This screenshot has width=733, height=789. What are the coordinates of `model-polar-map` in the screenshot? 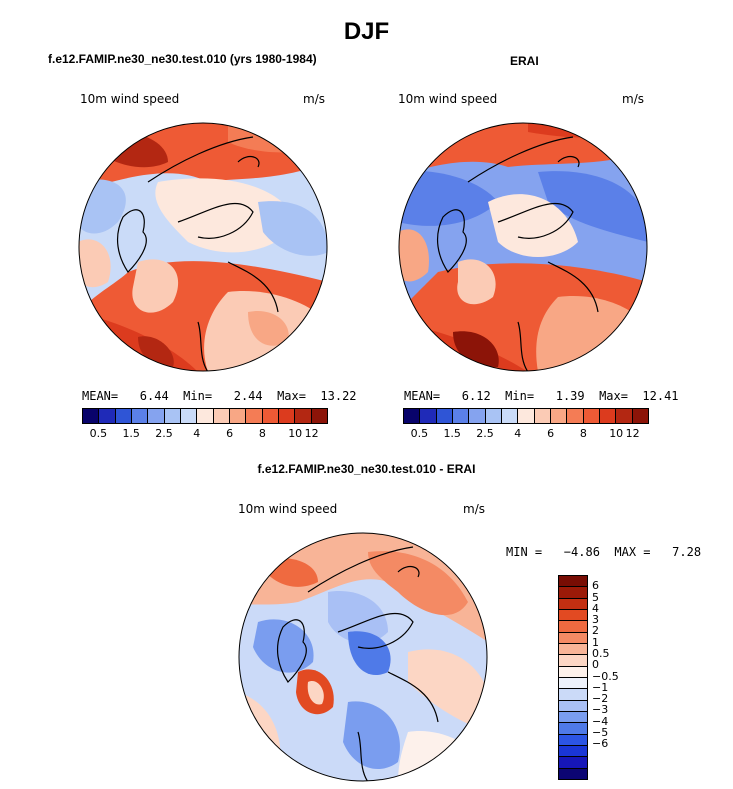 It's located at (203, 247).